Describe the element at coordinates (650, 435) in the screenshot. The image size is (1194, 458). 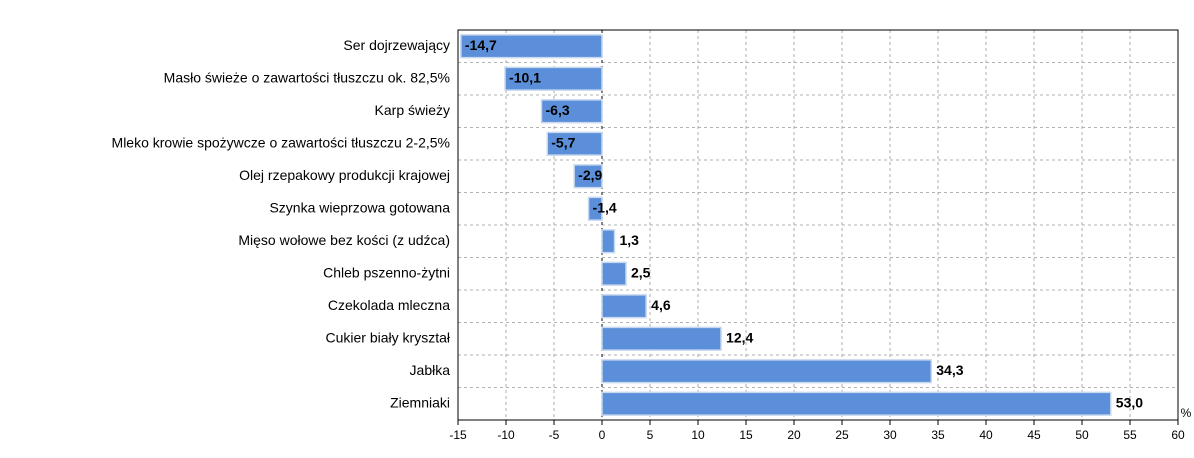
I see `x-tick-label: 5` at that location.